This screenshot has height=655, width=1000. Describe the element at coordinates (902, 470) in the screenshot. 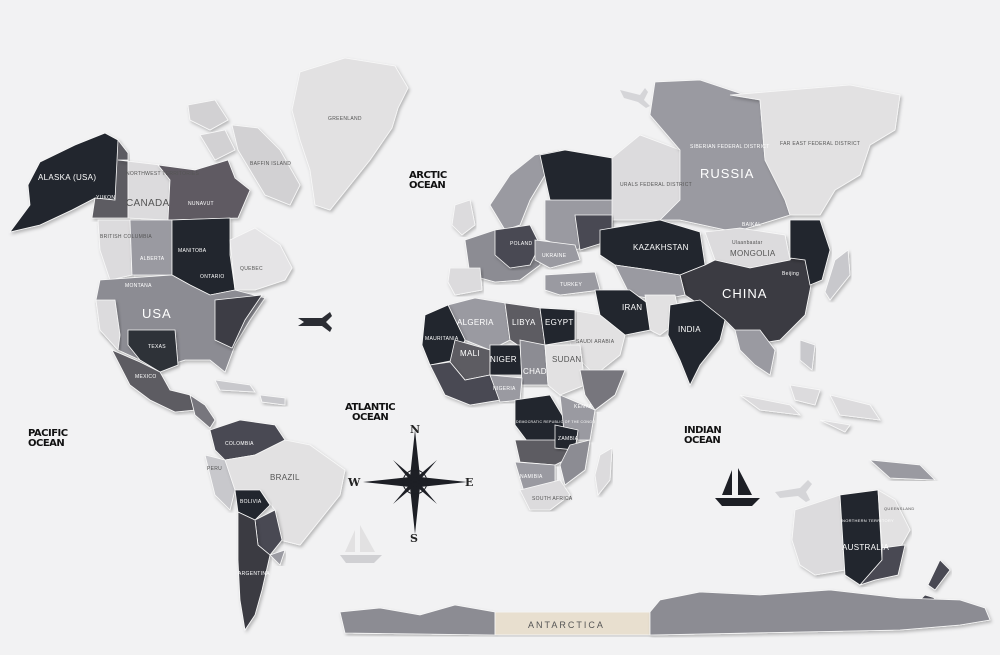

I see `papua-new-guinea` at that location.